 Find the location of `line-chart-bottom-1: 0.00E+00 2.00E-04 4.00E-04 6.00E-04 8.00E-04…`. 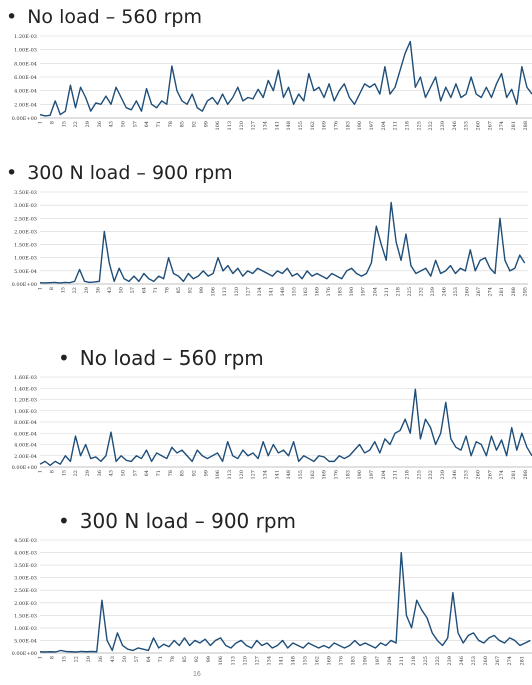

line-chart-bottom-1: 0.00E+00 2.00E-04 4.00E-04 6.00E-04 8.00E-04… is located at coordinates (272, 427).